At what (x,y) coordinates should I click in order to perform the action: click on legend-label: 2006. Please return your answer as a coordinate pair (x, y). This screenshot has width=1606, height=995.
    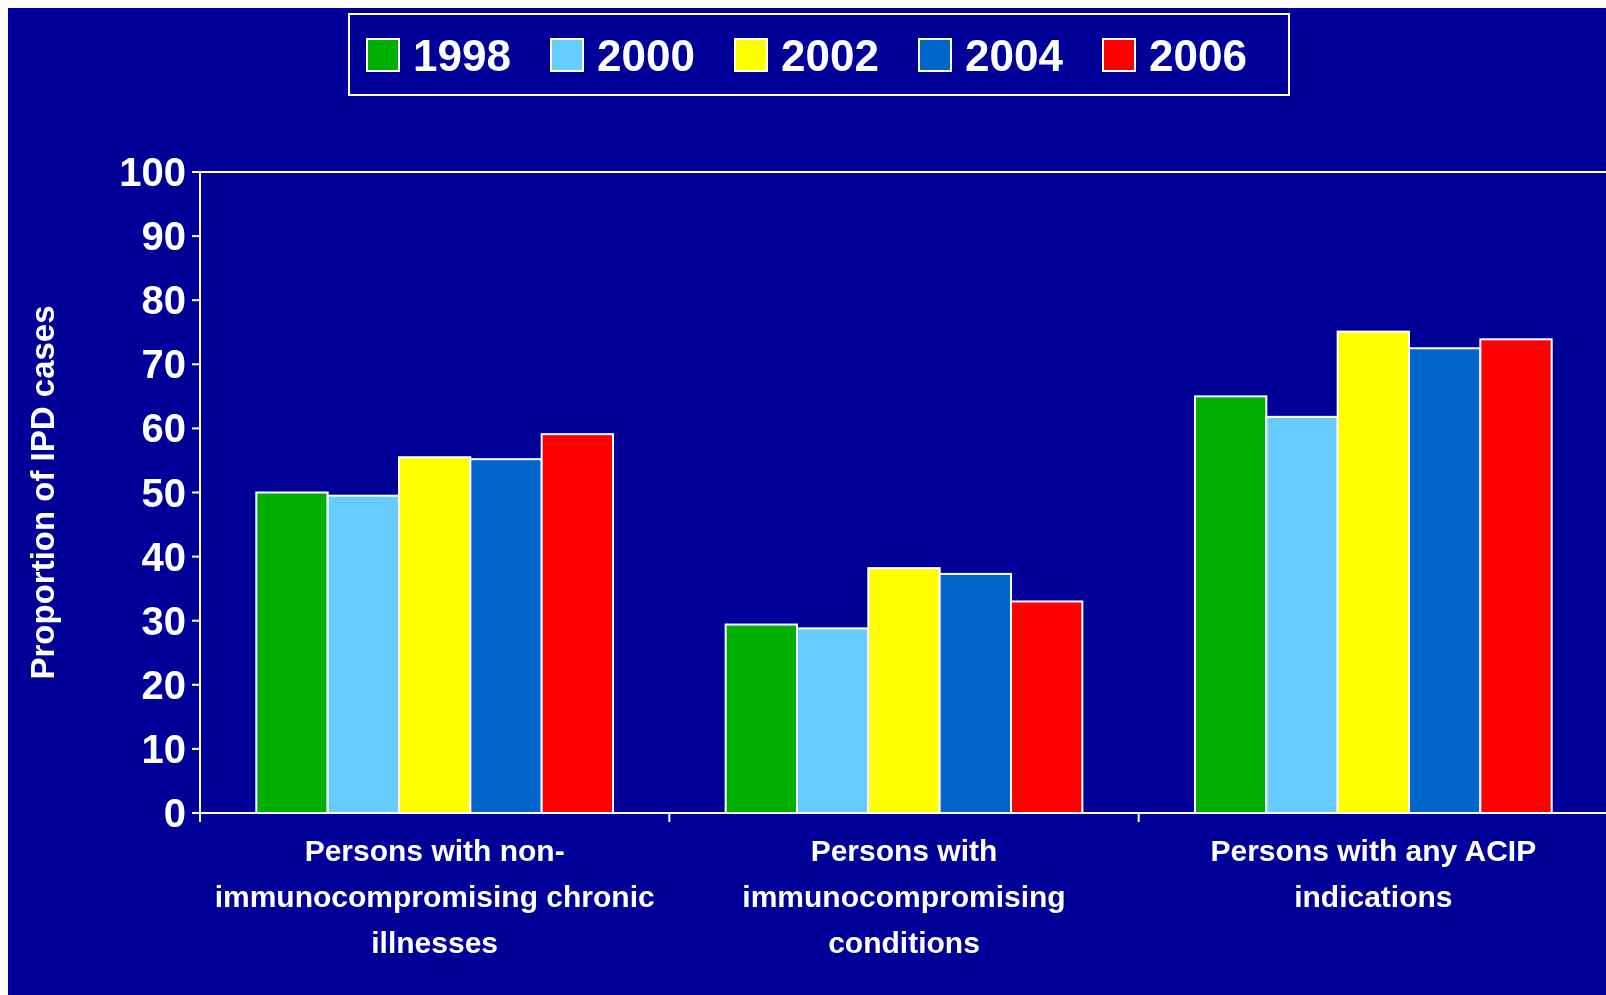
    Looking at the image, I should click on (1198, 55).